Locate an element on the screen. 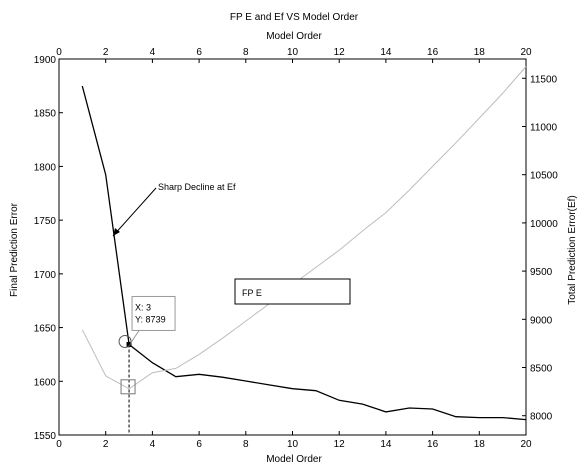 Image resolution: width=580 pixels, height=466 pixels. datatip-y-label: Y: 8739 is located at coordinates (150, 319).